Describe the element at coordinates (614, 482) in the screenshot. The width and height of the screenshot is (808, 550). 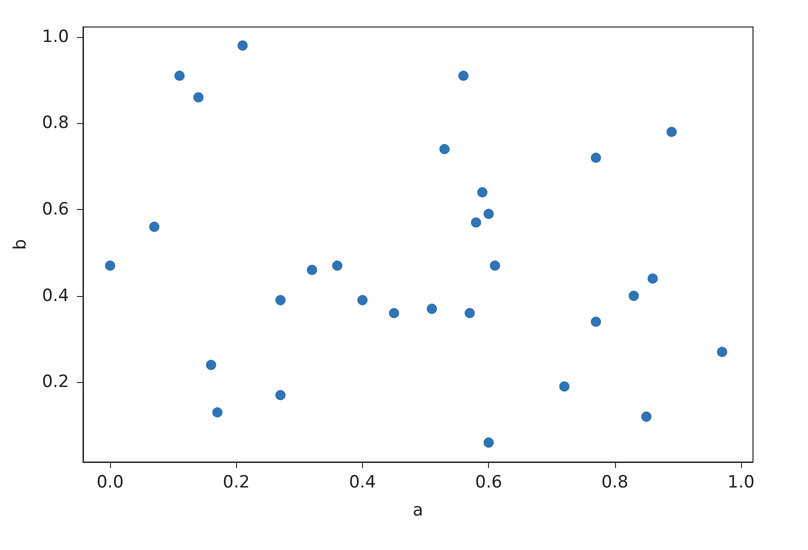
I see `x-tick-label: 0.8` at that location.